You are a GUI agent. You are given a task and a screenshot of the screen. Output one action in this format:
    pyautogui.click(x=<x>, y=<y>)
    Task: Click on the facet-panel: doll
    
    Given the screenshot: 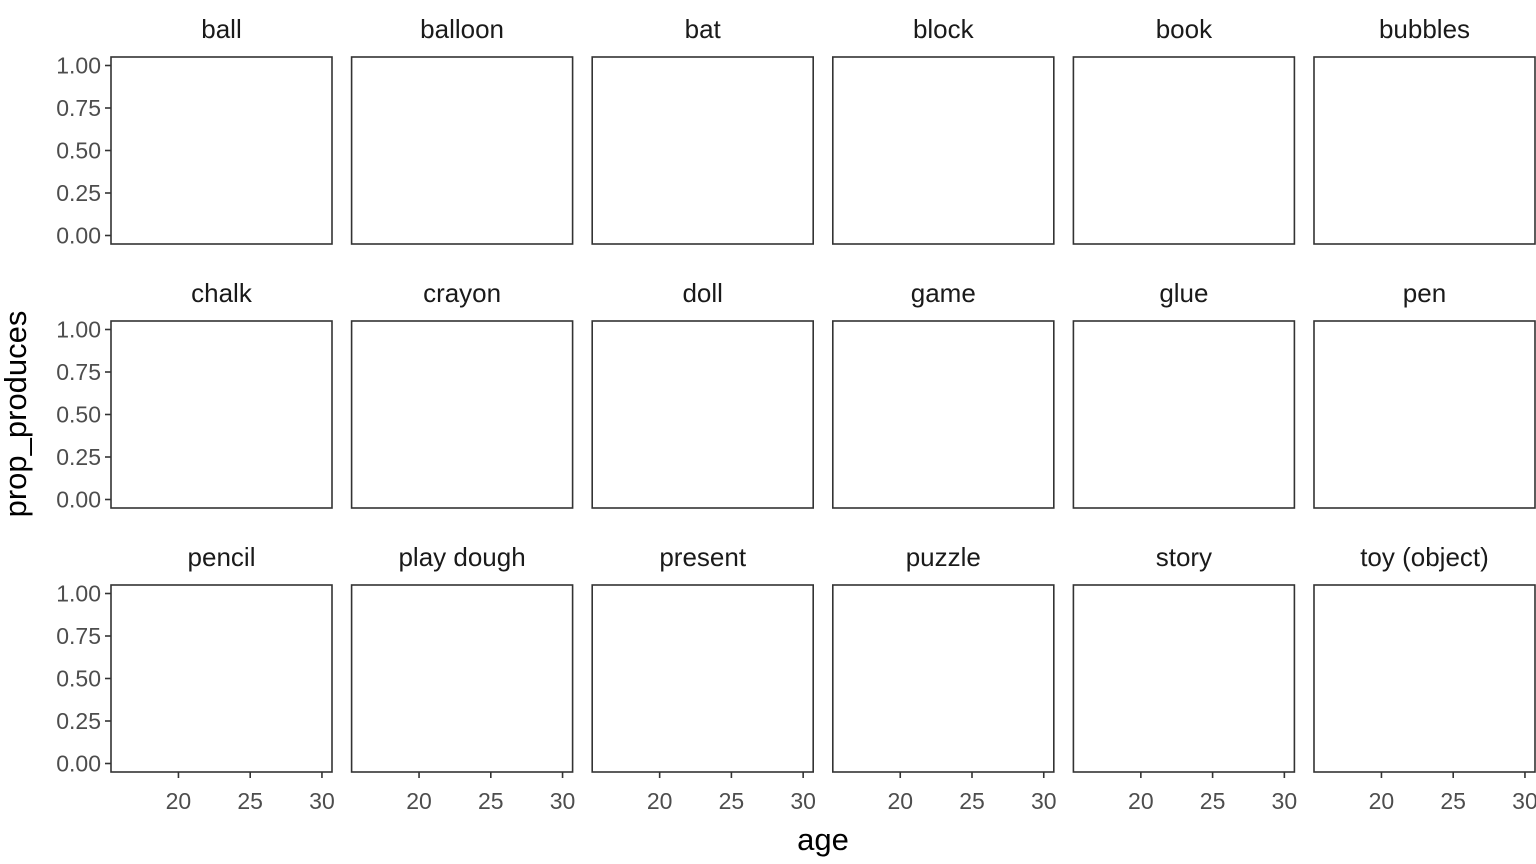 What is the action you would take?
    pyautogui.click(x=703, y=393)
    